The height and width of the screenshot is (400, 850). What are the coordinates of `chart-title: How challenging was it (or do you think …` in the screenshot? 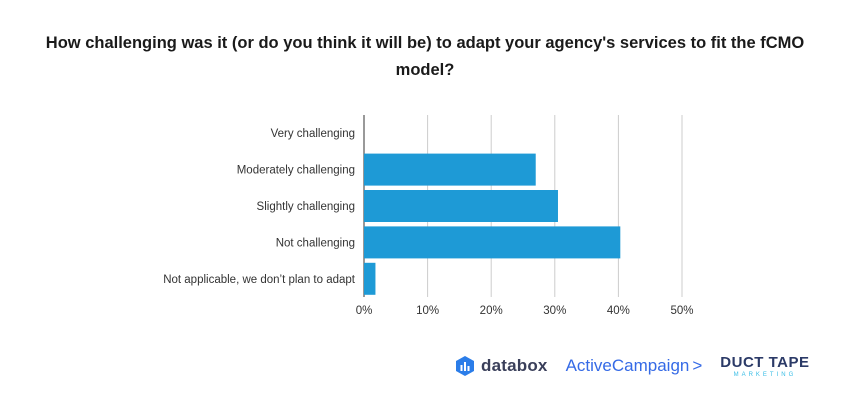 It's located at (425, 56).